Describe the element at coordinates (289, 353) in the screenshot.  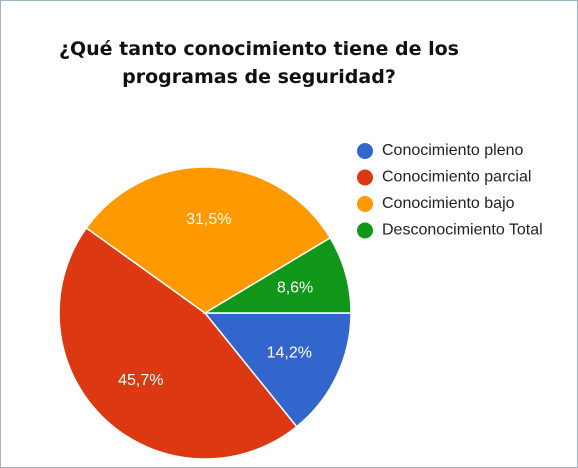
I see `slice-label: 14,2%` at that location.